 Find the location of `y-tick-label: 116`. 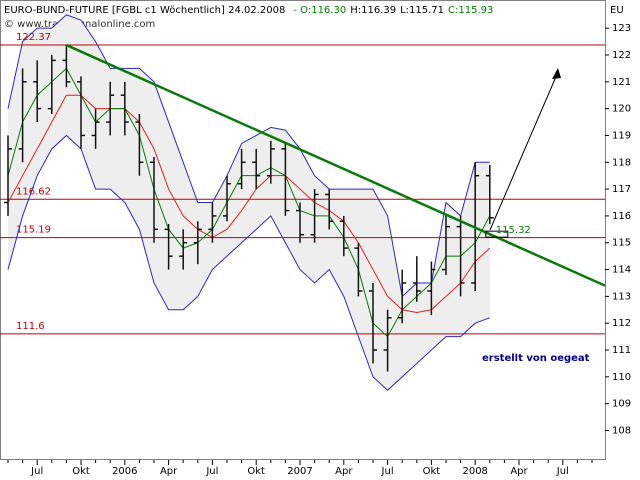

y-tick-label: 116 is located at coordinates (621, 216).